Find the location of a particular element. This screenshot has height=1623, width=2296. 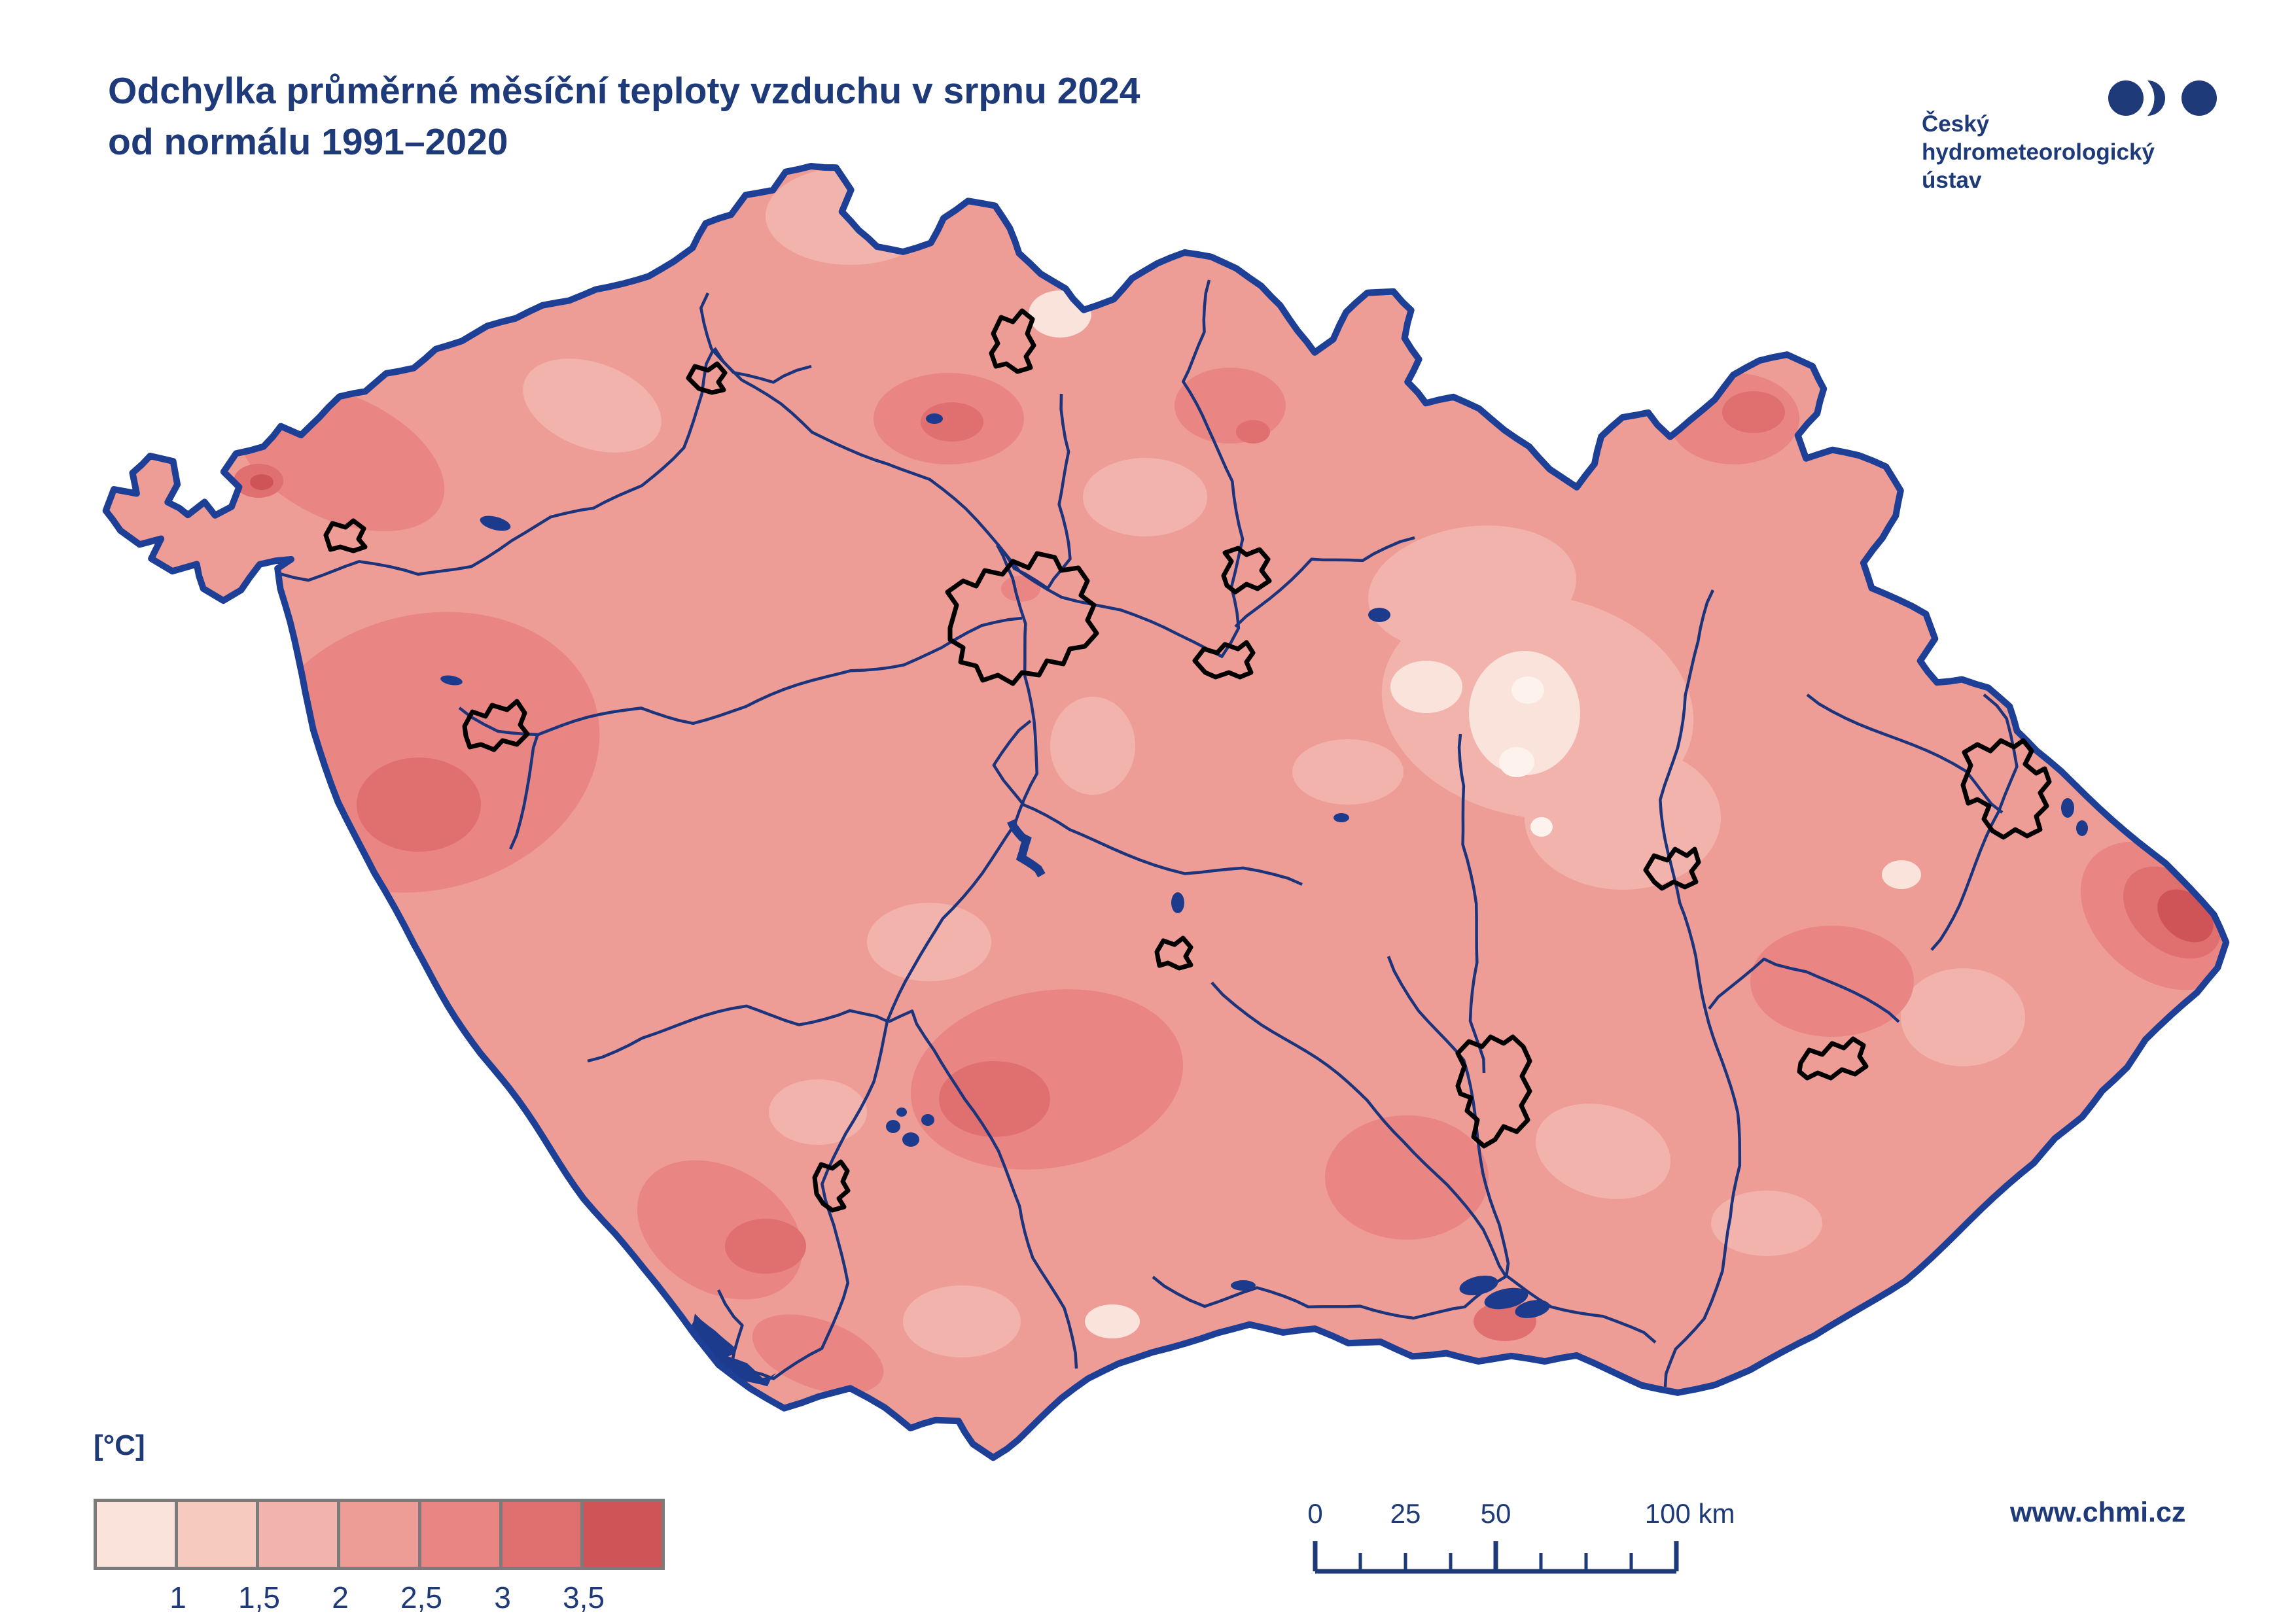

title-line-2: od normálu 1991–2020 is located at coordinates (308, 142).